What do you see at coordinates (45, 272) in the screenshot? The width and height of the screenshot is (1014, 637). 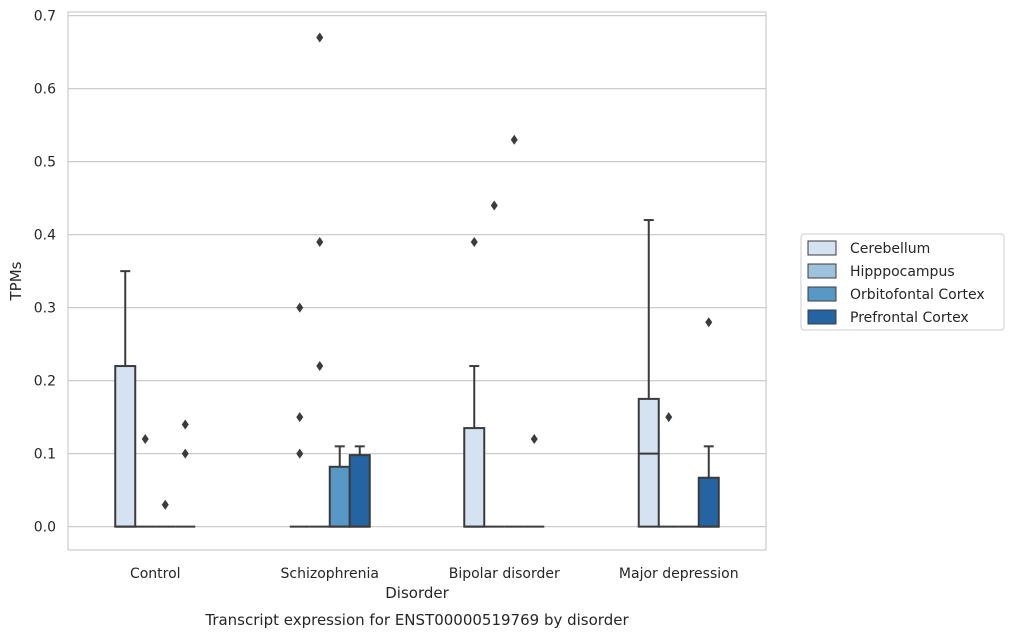 I see `y-axis-ticks: 0.0 0.1 0.2 0.3 0.4 0.5 0.6 0.7` at bounding box center [45, 272].